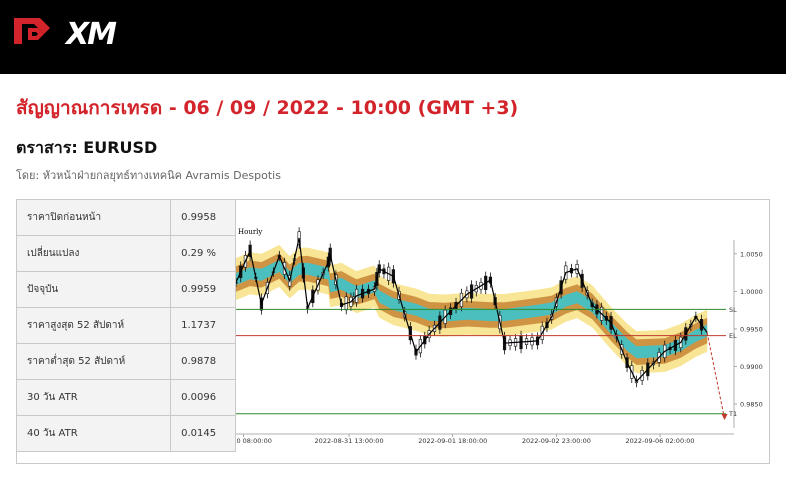 Image resolution: width=786 pixels, height=477 pixels. I want to click on stat-label: ปัจจุบัน, so click(93, 289).